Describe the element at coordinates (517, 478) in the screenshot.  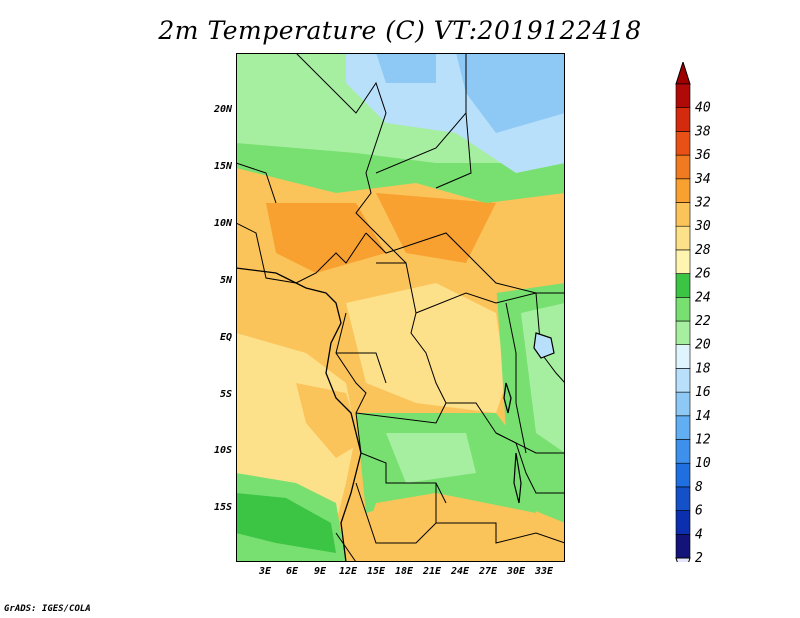
I see `lake-malawi` at that location.